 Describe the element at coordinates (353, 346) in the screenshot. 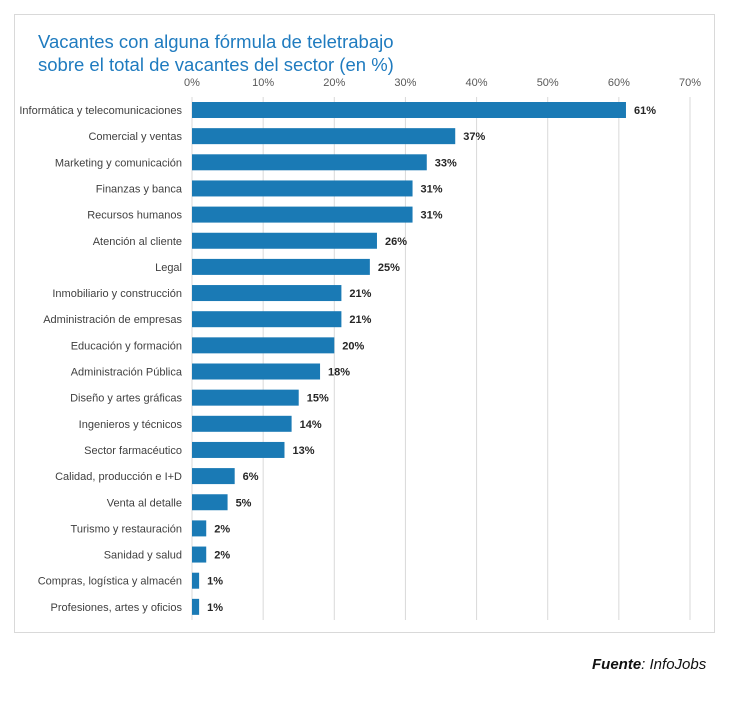

I see `data-label: 20%` at that location.